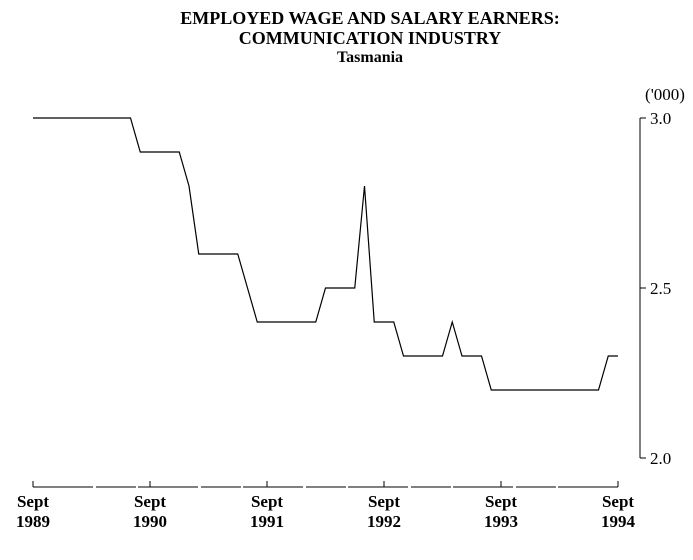 The height and width of the screenshot is (560, 693). I want to click on chart-subtitle: Tasmania, so click(370, 57).